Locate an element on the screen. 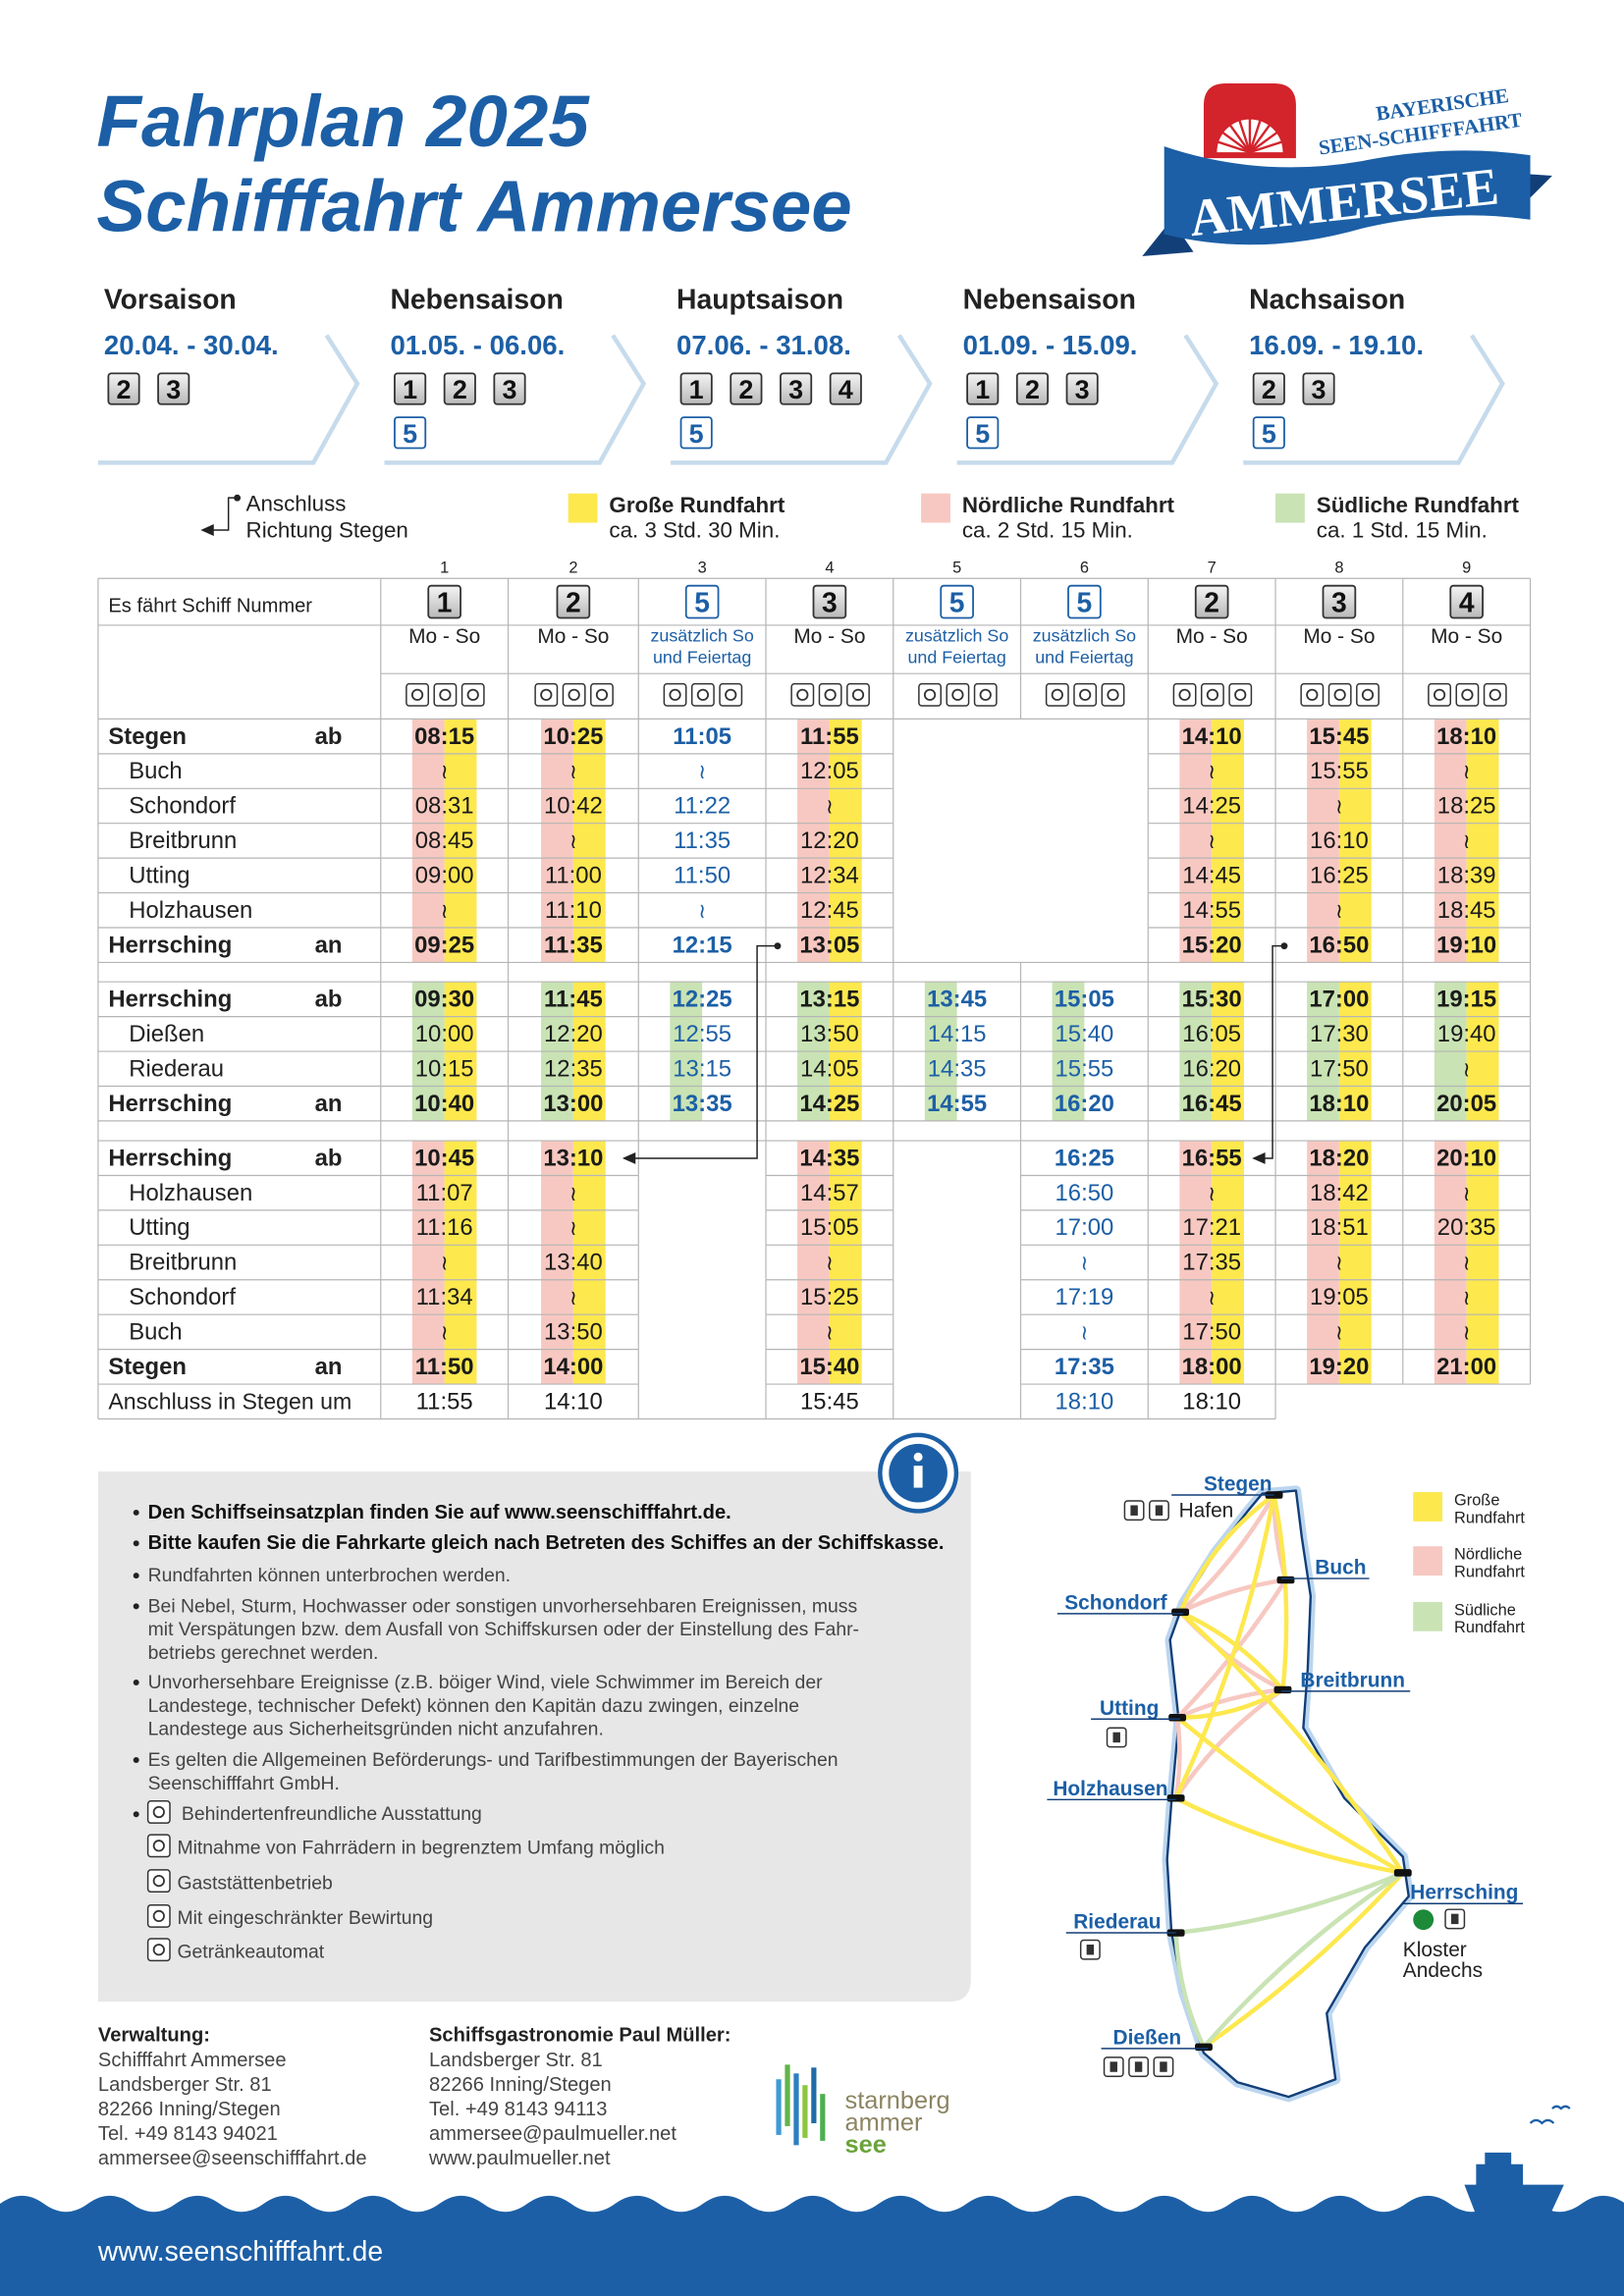 The height and width of the screenshot is (2296, 1624). column-number: 2 is located at coordinates (572, 567).